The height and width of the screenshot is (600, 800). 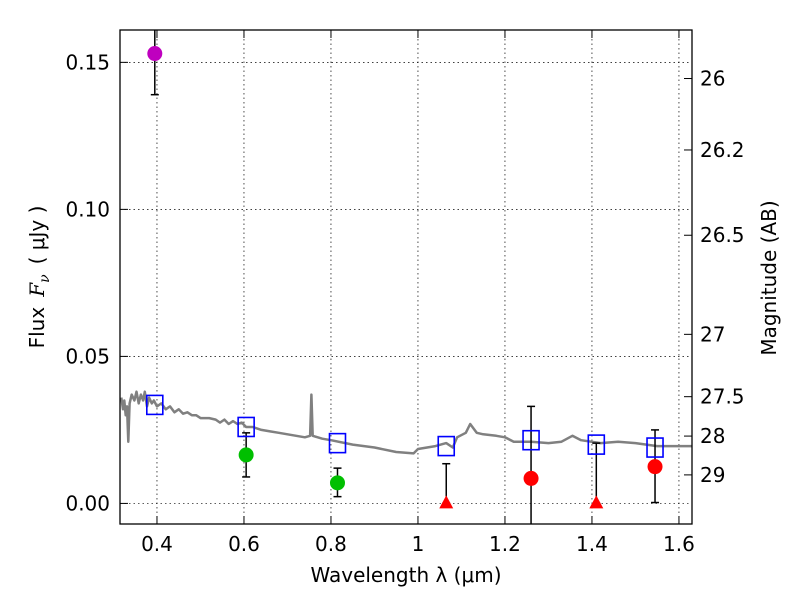 I want to click on template-spectrum, so click(x=406, y=422).